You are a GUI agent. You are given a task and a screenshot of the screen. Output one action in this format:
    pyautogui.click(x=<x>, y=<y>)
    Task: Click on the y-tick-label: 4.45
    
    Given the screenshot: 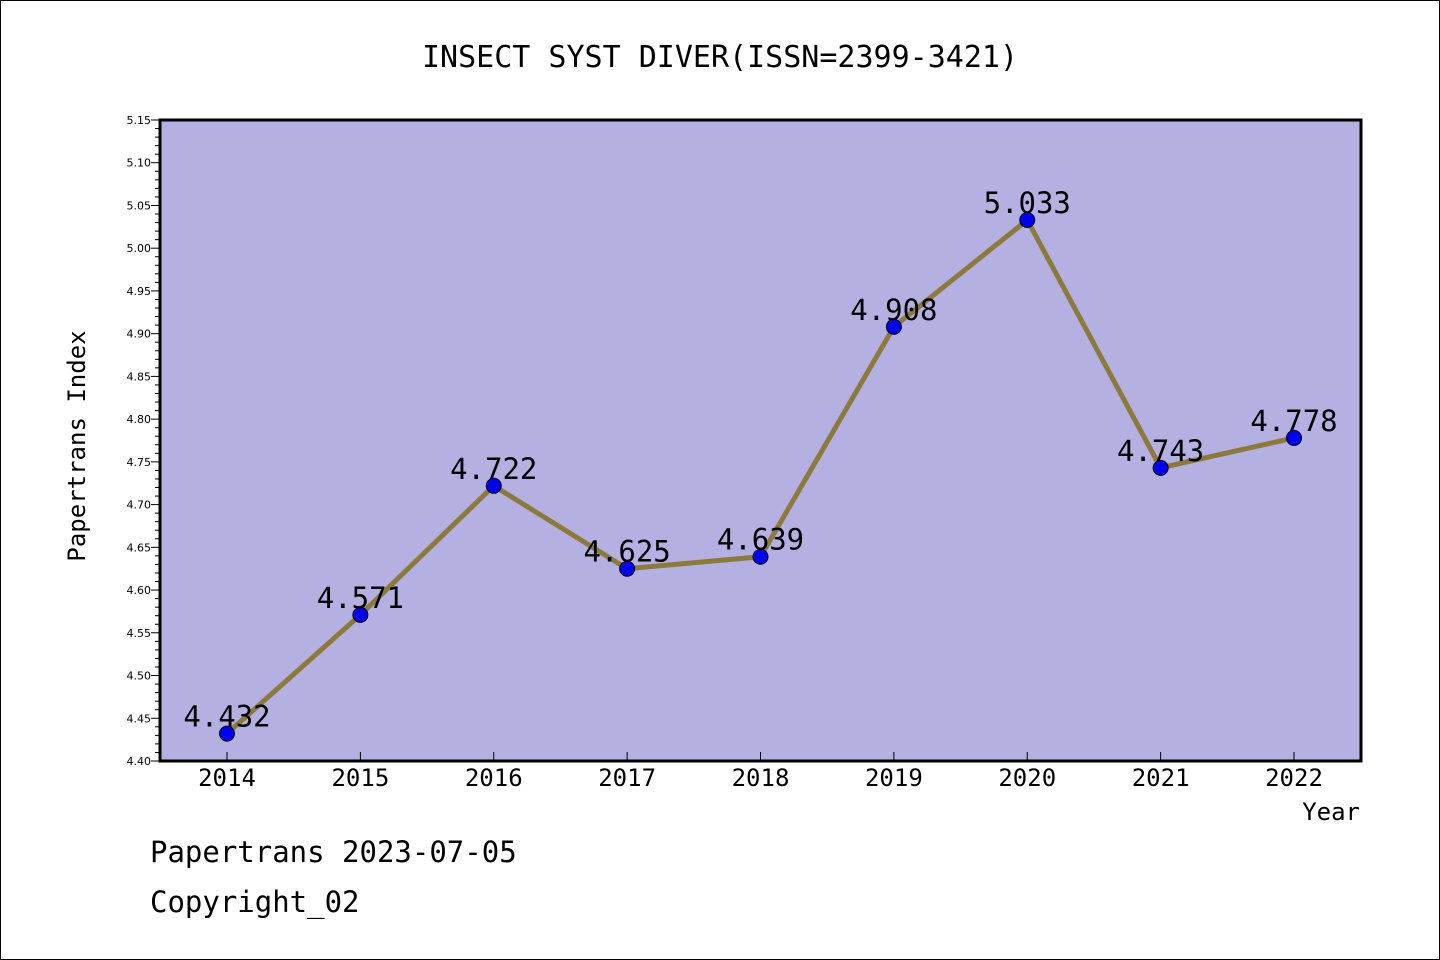 What is the action you would take?
    pyautogui.click(x=139, y=718)
    